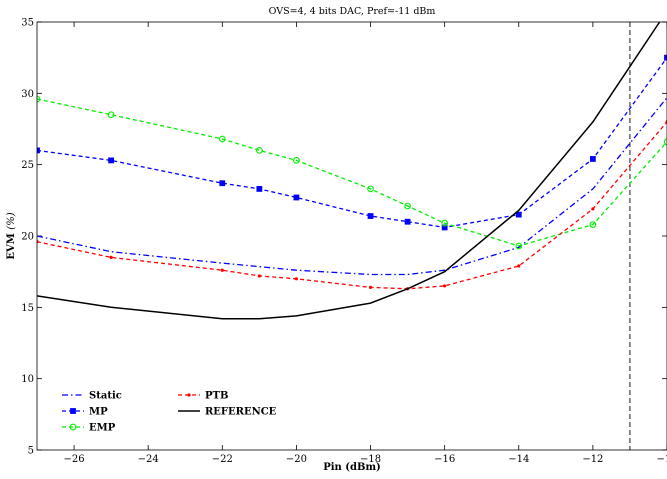 The height and width of the screenshot is (479, 667). What do you see at coordinates (11, 246) in the screenshot?
I see `y-axis-title-main: EVM` at bounding box center [11, 246].